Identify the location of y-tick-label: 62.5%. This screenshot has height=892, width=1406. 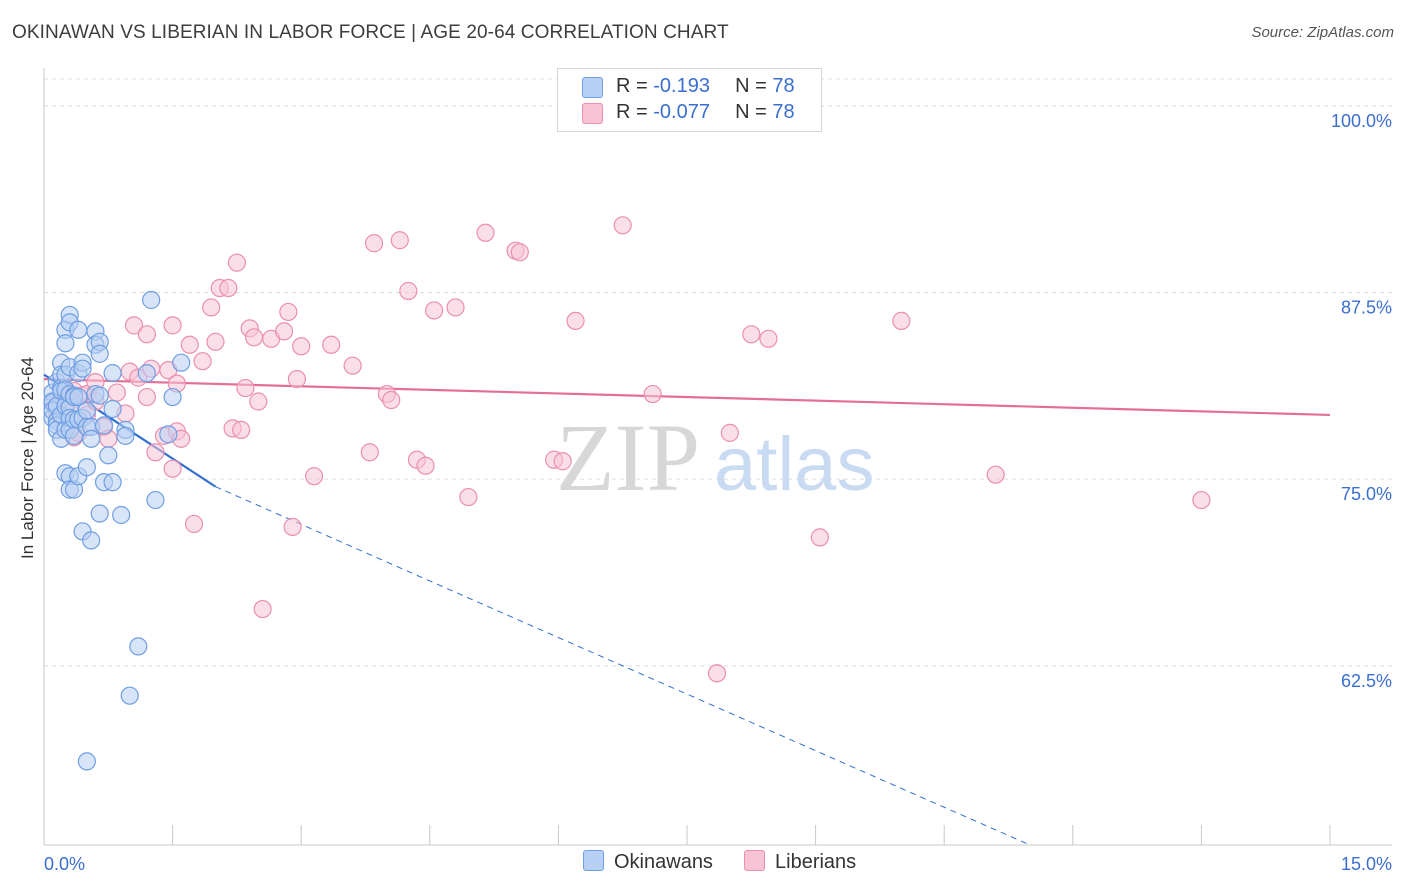
(1366, 681).